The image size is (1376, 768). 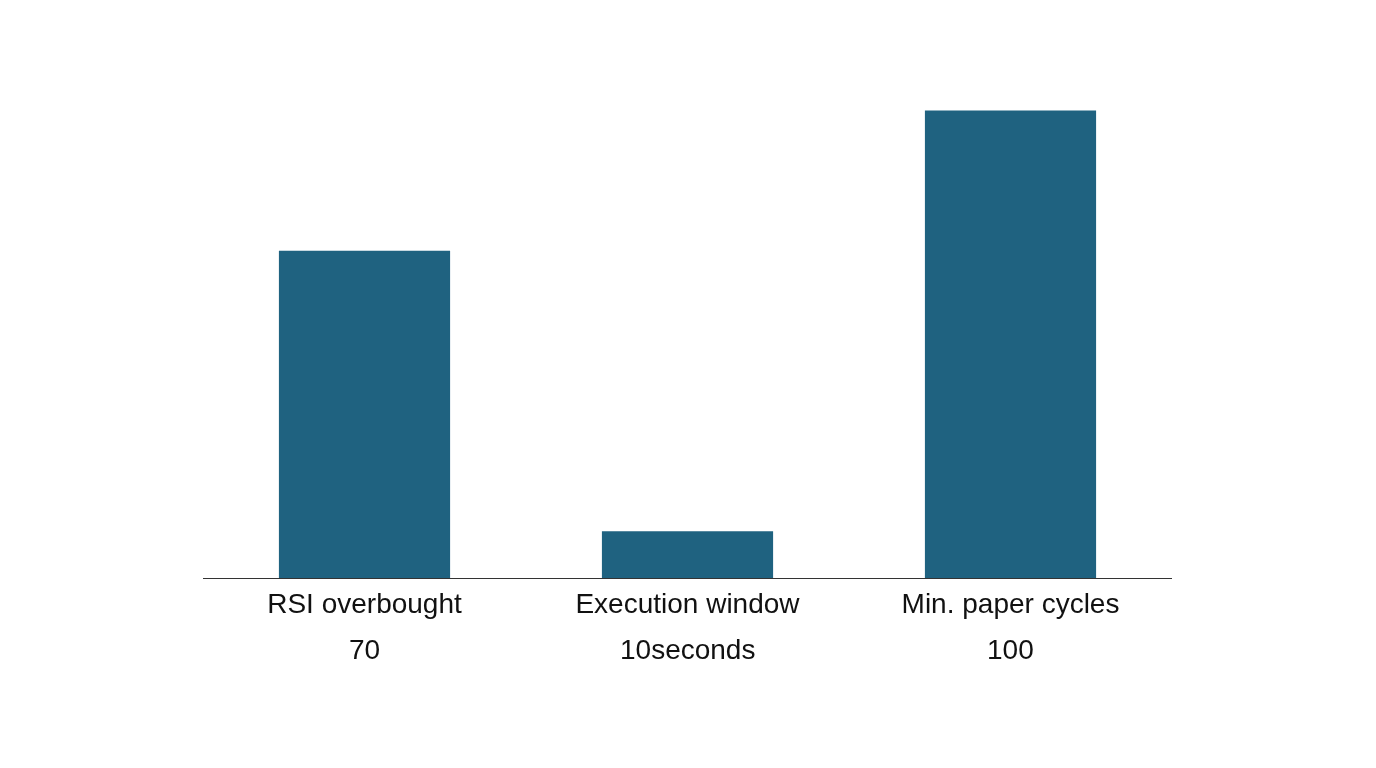 I want to click on x-tick-label: RSI overbought, so click(x=364, y=603).